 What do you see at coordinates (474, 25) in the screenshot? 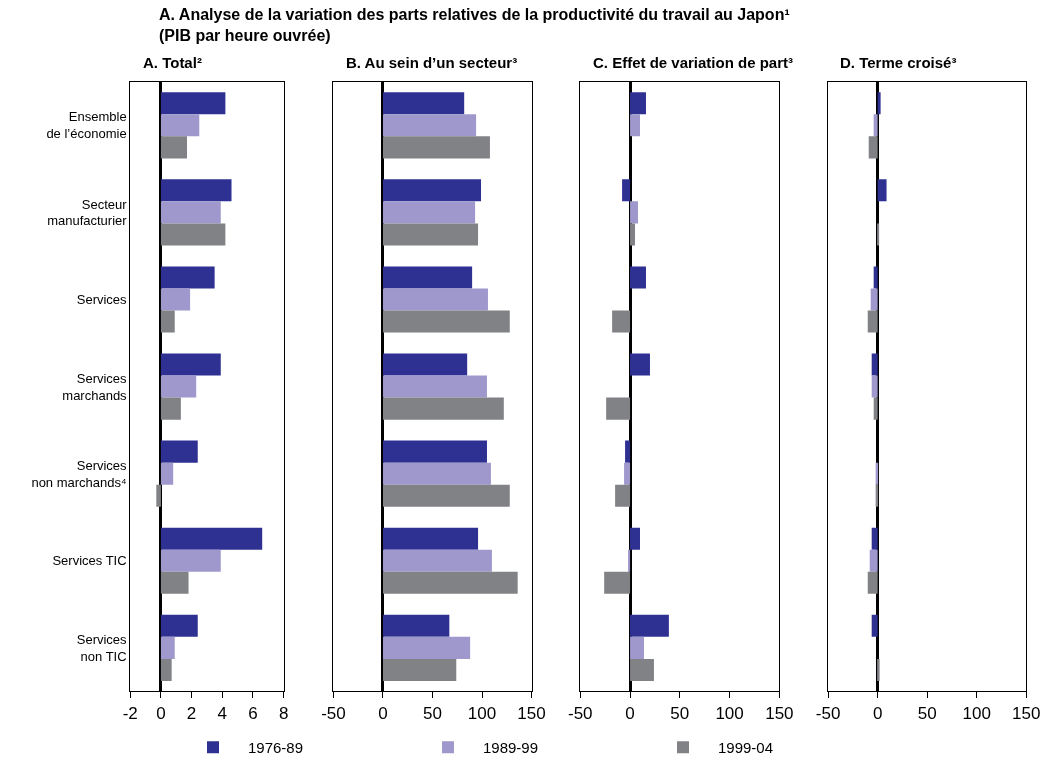
I see `text: A. Analyse de la variation des parts relatives de la productivité du travail au Japon¹ (PIB par heure ouvrée)` at bounding box center [474, 25].